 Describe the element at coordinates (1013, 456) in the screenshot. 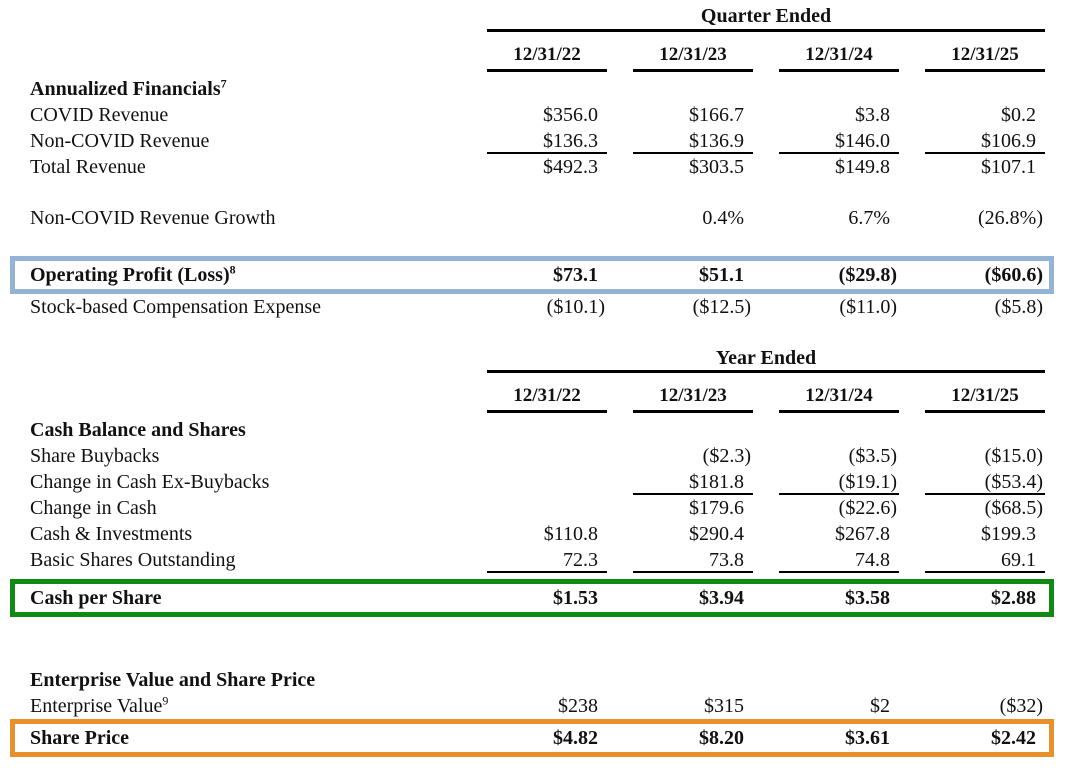

I see `cell-value: ($15.0)` at that location.